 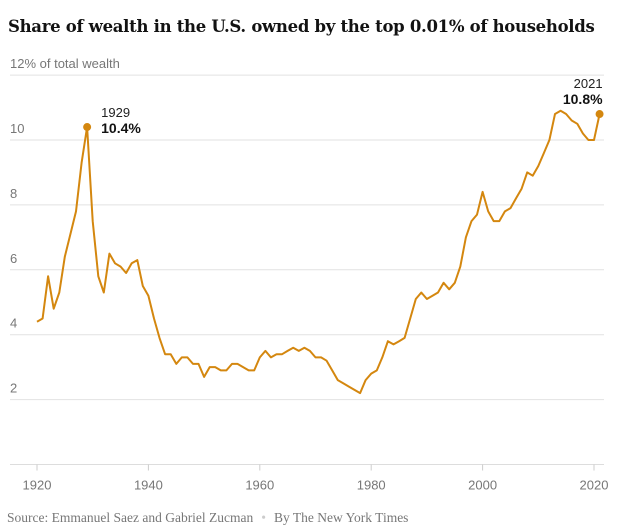 What do you see at coordinates (13, 323) in the screenshot?
I see `y-tick-label-4: 4` at bounding box center [13, 323].